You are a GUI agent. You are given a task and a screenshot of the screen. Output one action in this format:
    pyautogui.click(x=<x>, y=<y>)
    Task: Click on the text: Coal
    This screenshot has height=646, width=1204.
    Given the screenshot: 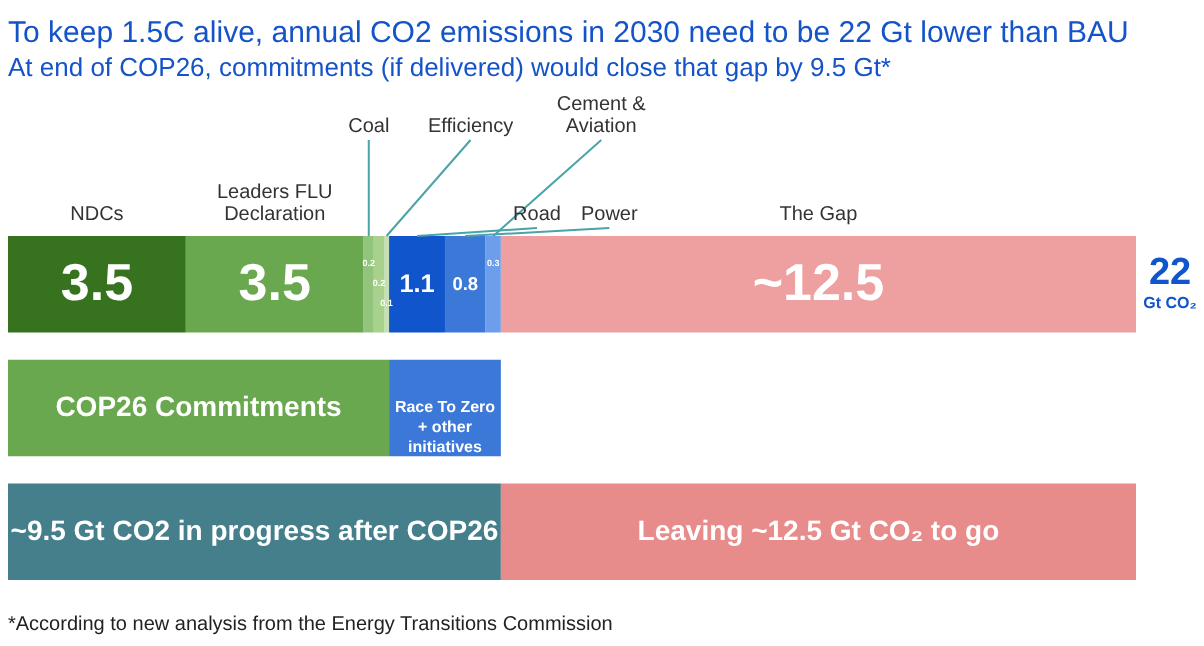 What is the action you would take?
    pyautogui.click(x=369, y=127)
    